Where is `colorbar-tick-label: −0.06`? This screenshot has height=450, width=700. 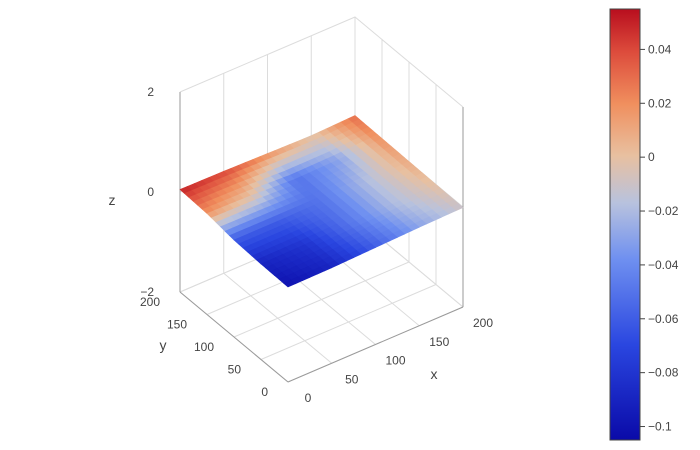
colorbar-tick-label: −0.06 is located at coordinates (663, 319).